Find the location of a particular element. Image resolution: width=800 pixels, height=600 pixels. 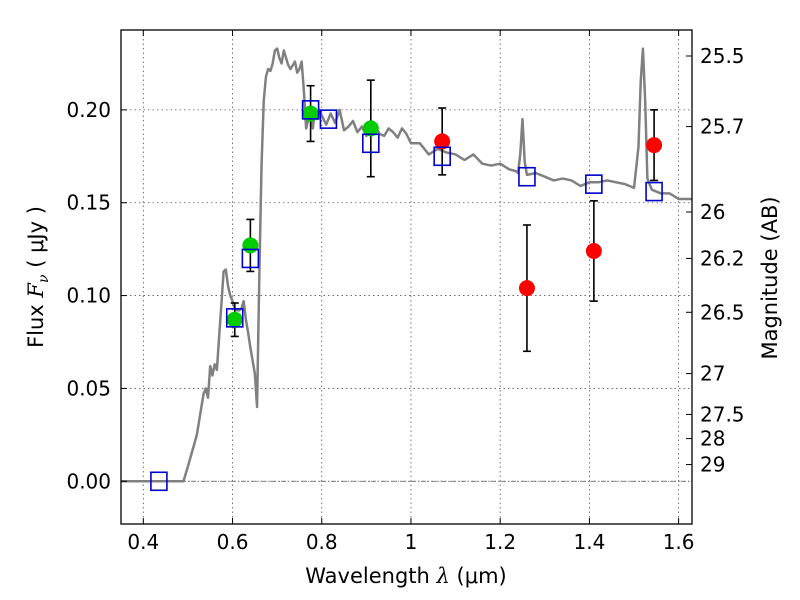

x-tick-label: 1.6 is located at coordinates (679, 542).